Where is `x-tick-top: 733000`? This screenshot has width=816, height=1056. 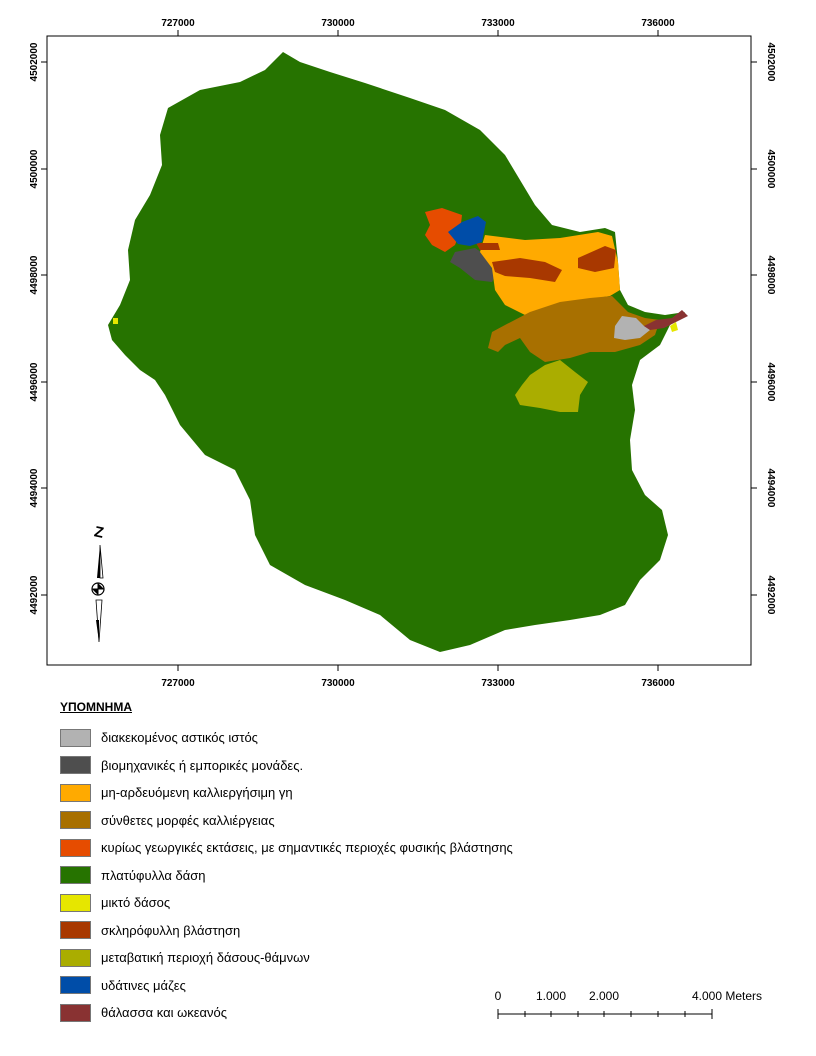 x-tick-top: 733000 is located at coordinates (498, 23).